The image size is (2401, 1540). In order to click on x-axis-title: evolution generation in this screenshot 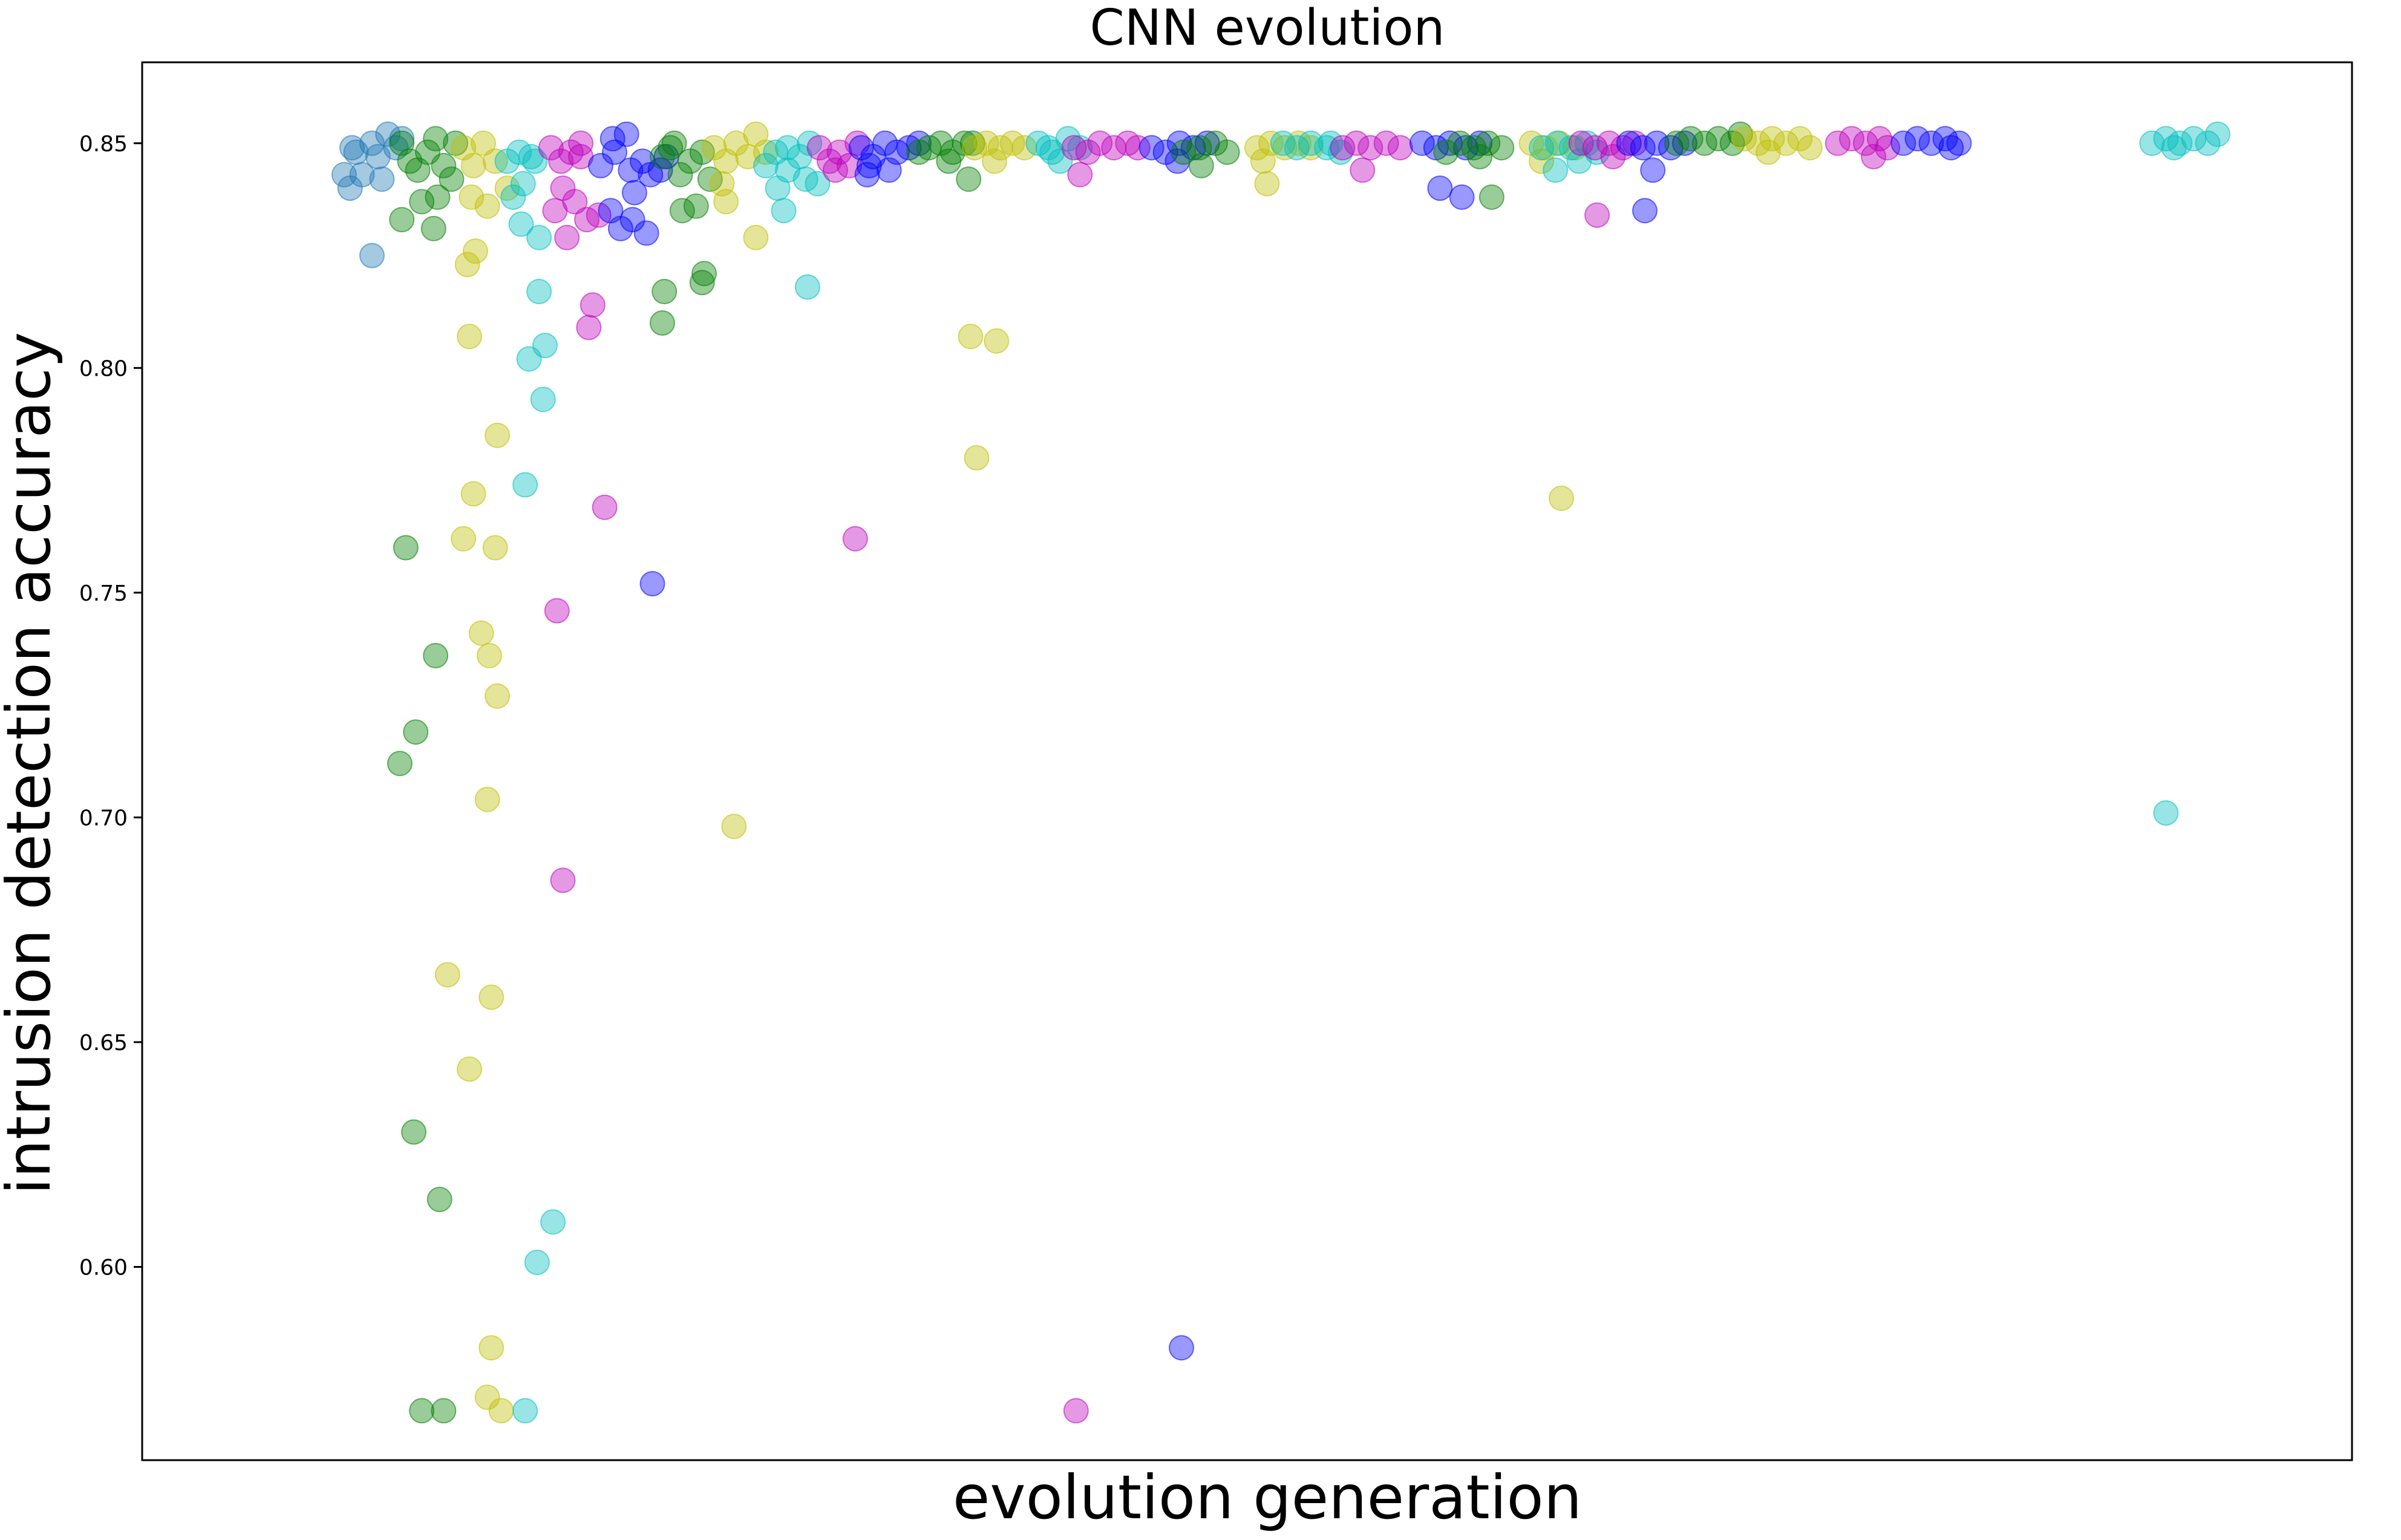, I will do `click(1267, 1497)`.